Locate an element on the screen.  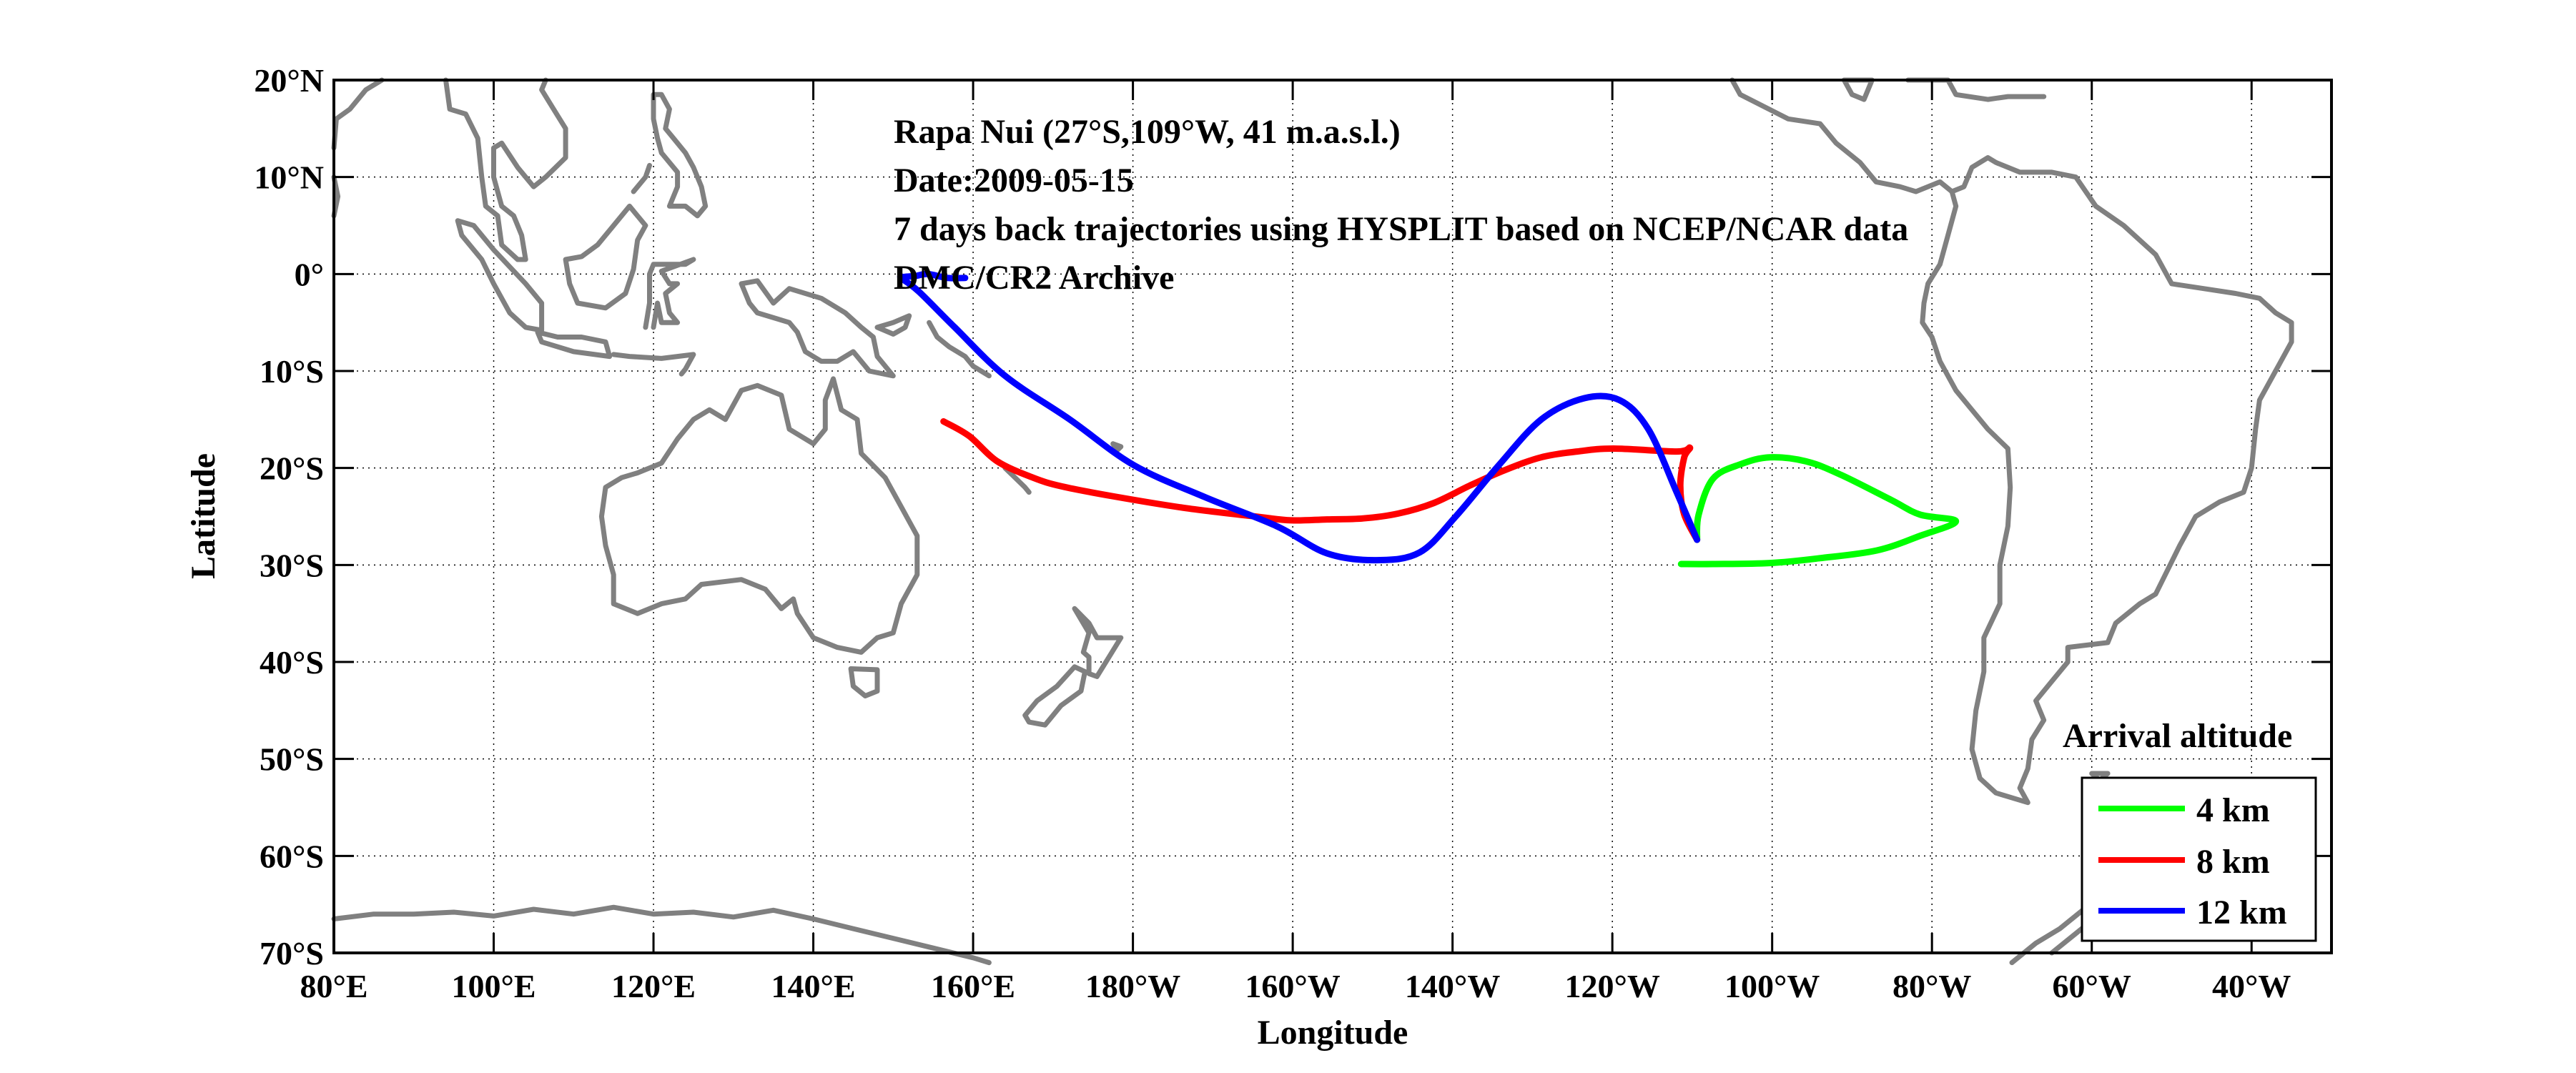
trajectory-12km is located at coordinates (1299, 417).